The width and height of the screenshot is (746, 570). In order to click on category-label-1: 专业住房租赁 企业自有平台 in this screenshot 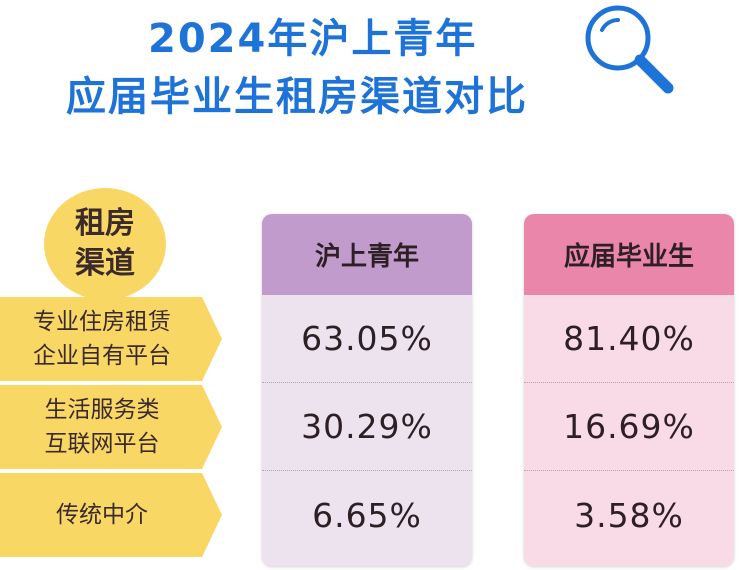, I will do `click(111, 339)`.